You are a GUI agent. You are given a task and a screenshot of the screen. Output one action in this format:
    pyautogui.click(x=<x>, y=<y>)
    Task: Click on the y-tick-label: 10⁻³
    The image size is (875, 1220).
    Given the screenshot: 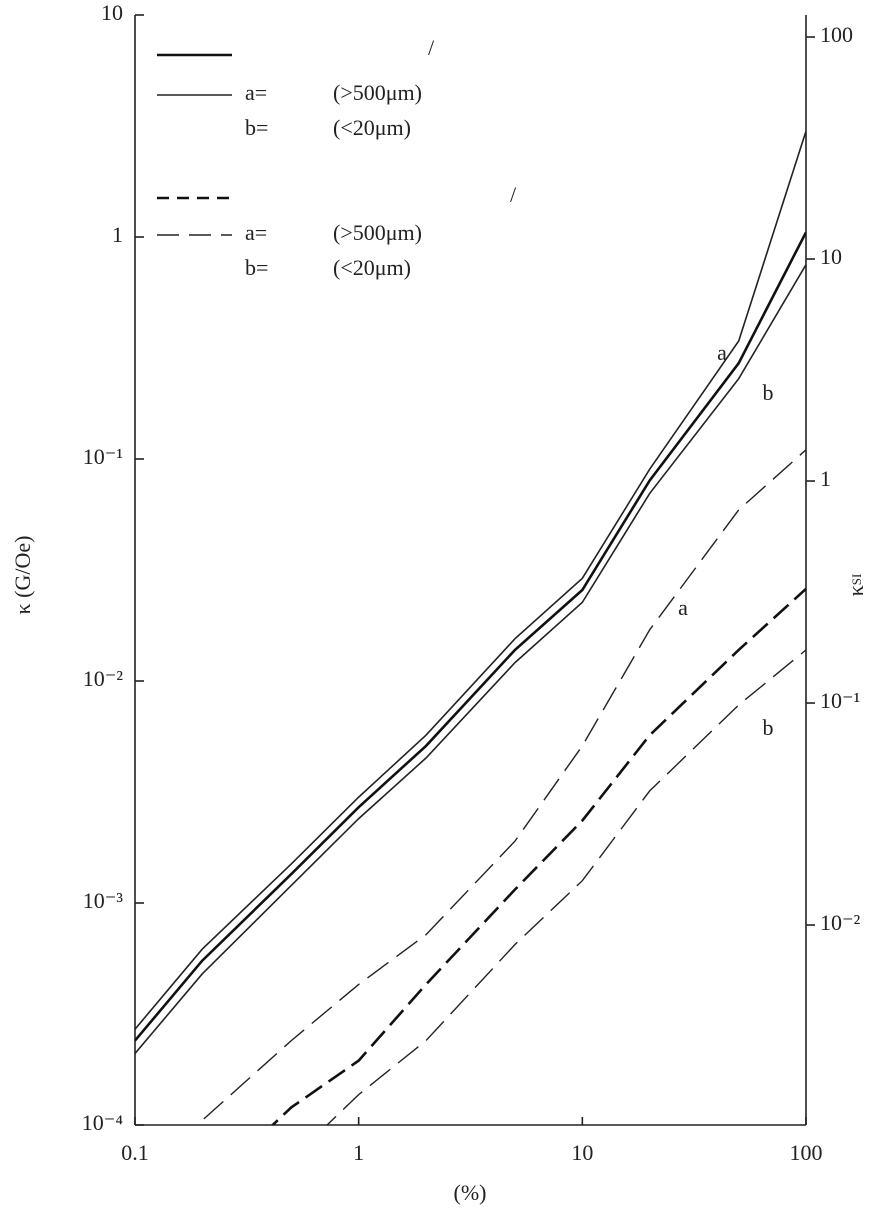 What is the action you would take?
    pyautogui.click(x=103, y=900)
    